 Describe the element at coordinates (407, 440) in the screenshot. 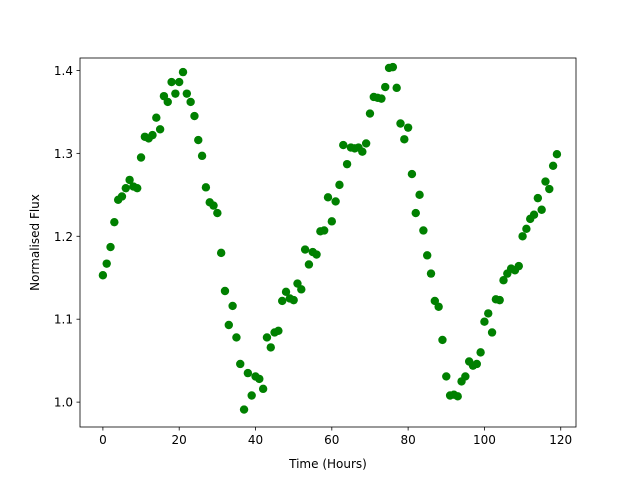

I see `x-tick-label: 80` at that location.